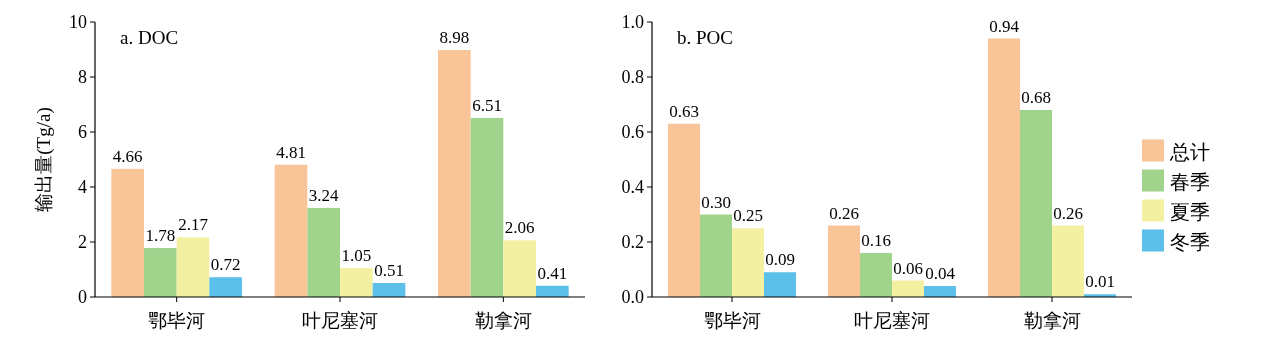  What do you see at coordinates (454, 38) in the screenshot?
I see `data-label: 8.98` at bounding box center [454, 38].